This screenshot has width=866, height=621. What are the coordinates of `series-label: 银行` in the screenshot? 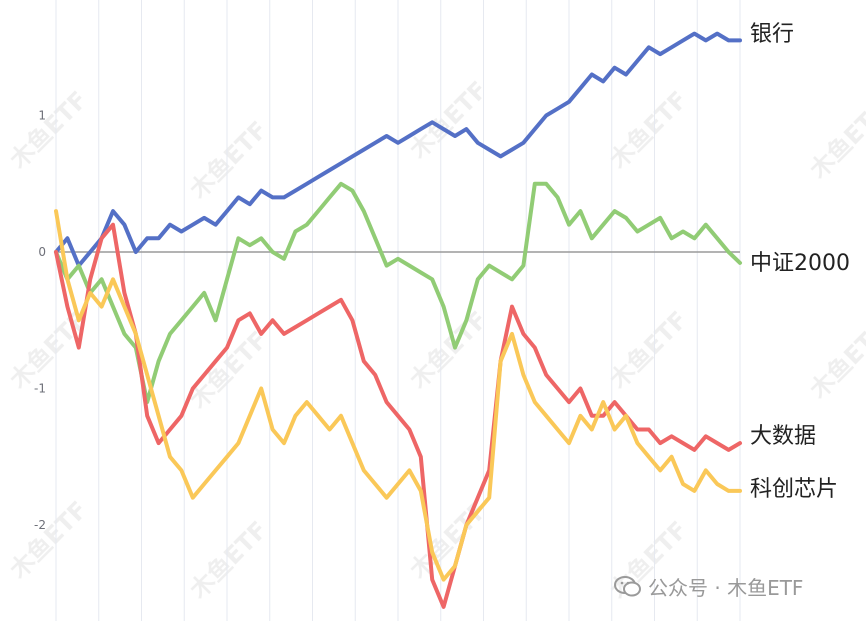 It's located at (772, 34).